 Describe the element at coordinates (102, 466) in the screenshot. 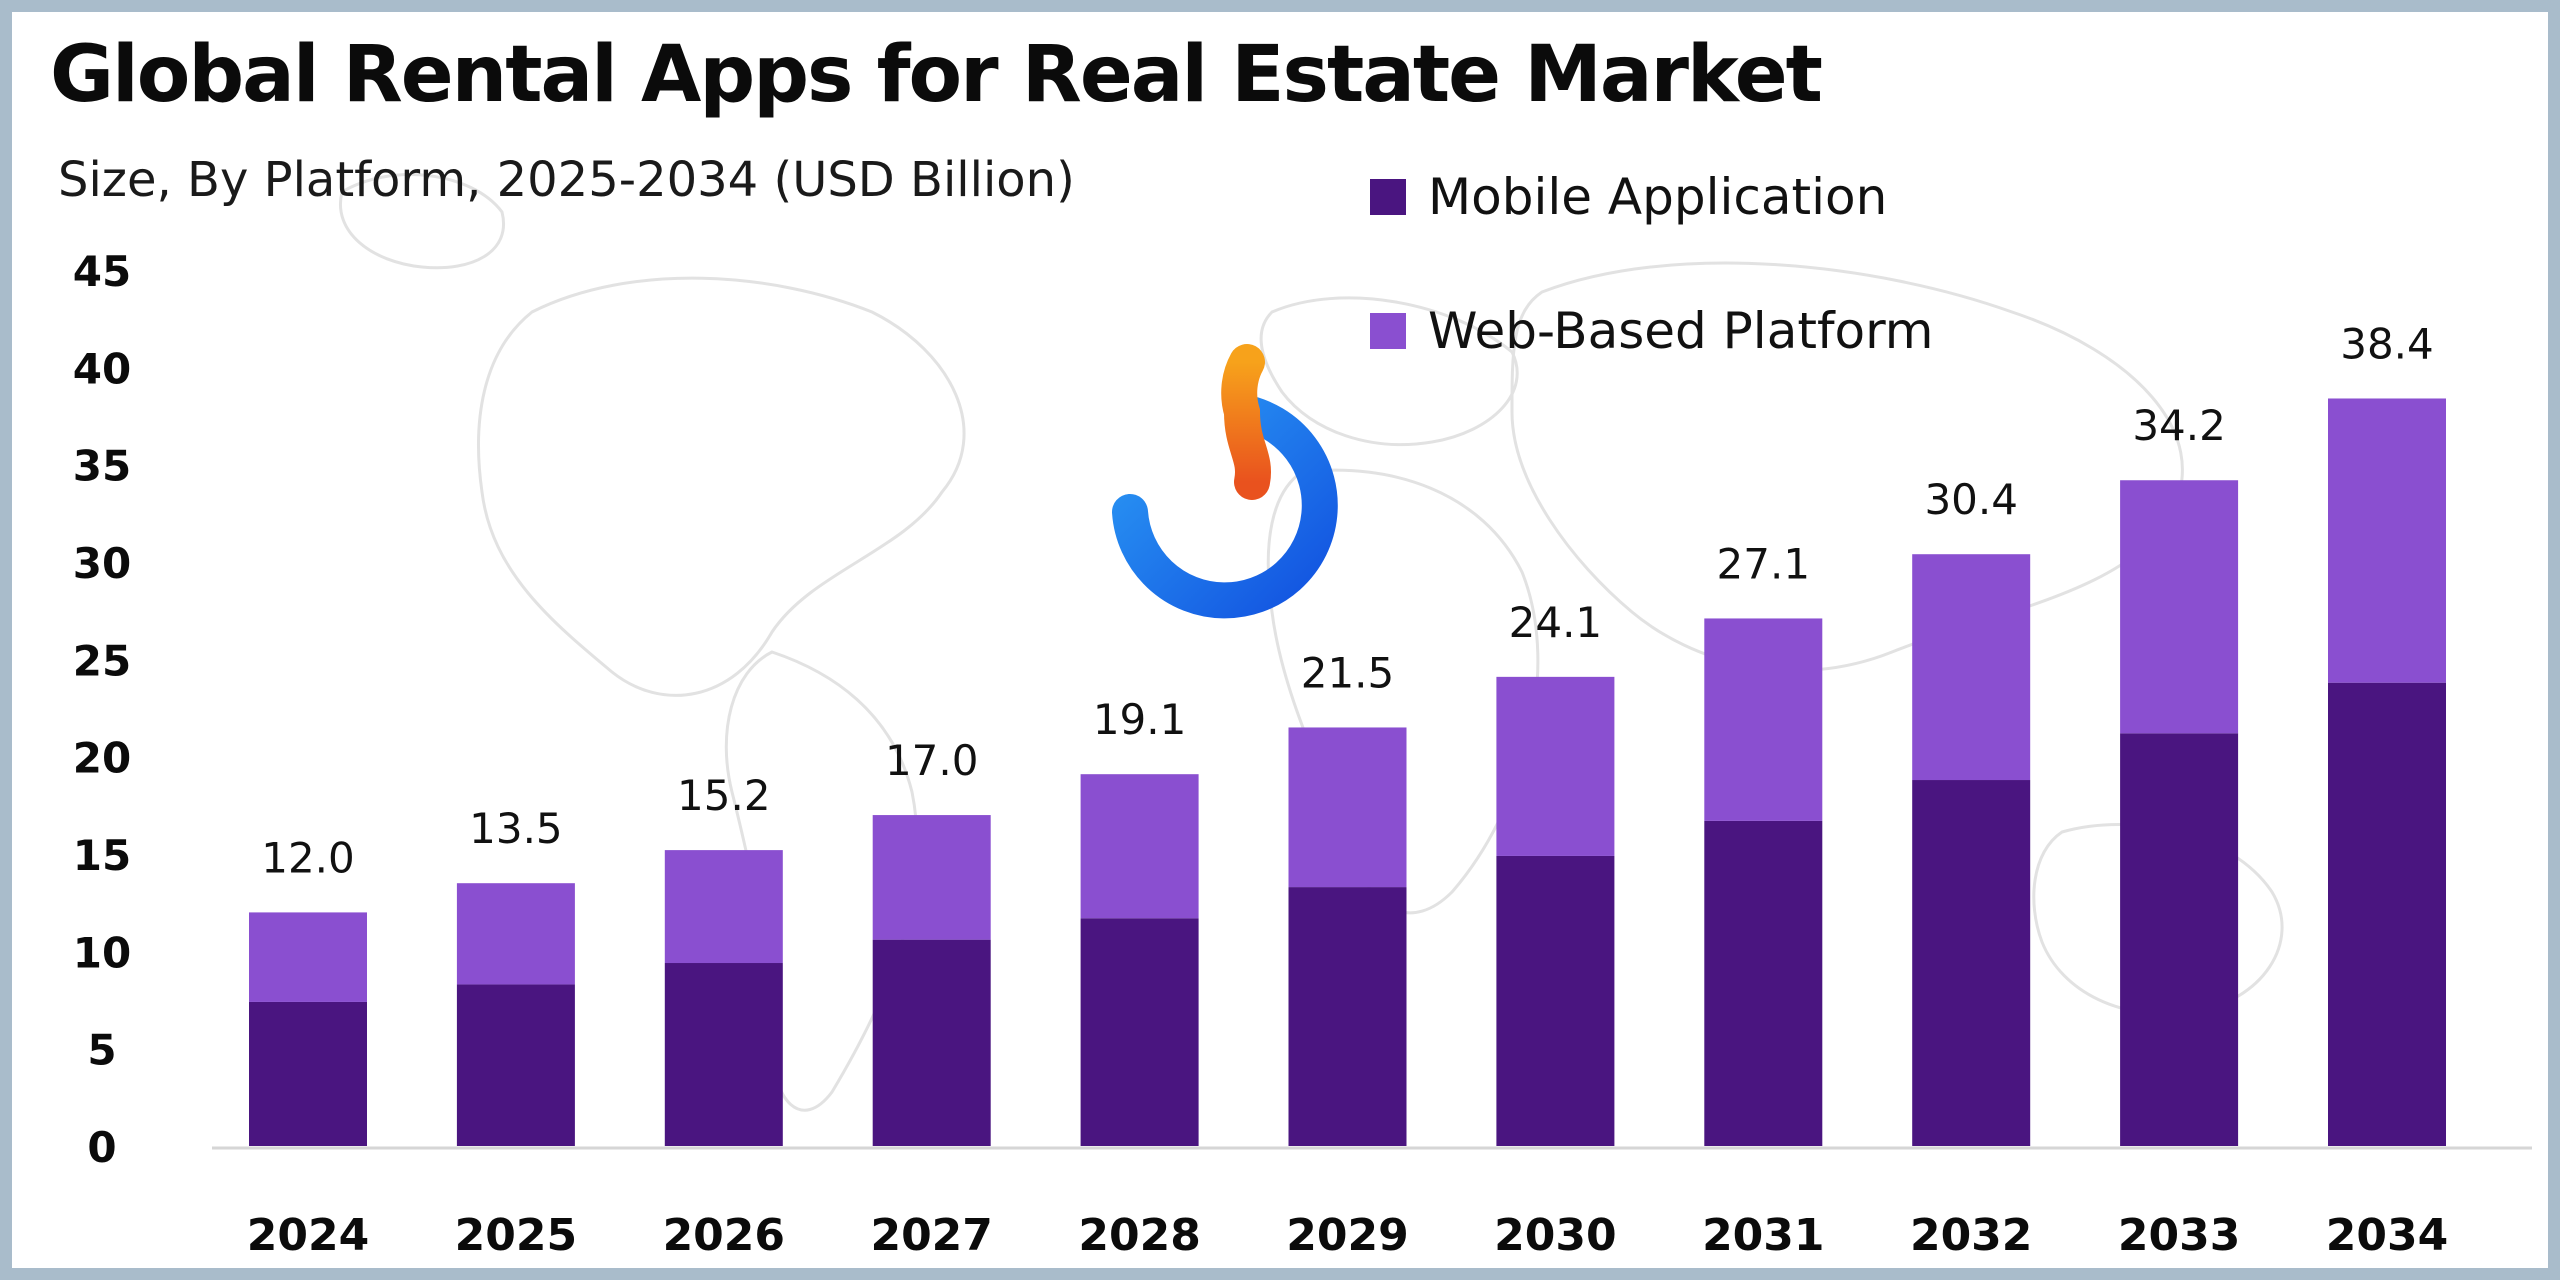

I see `y-tick-label-35: 35` at that location.